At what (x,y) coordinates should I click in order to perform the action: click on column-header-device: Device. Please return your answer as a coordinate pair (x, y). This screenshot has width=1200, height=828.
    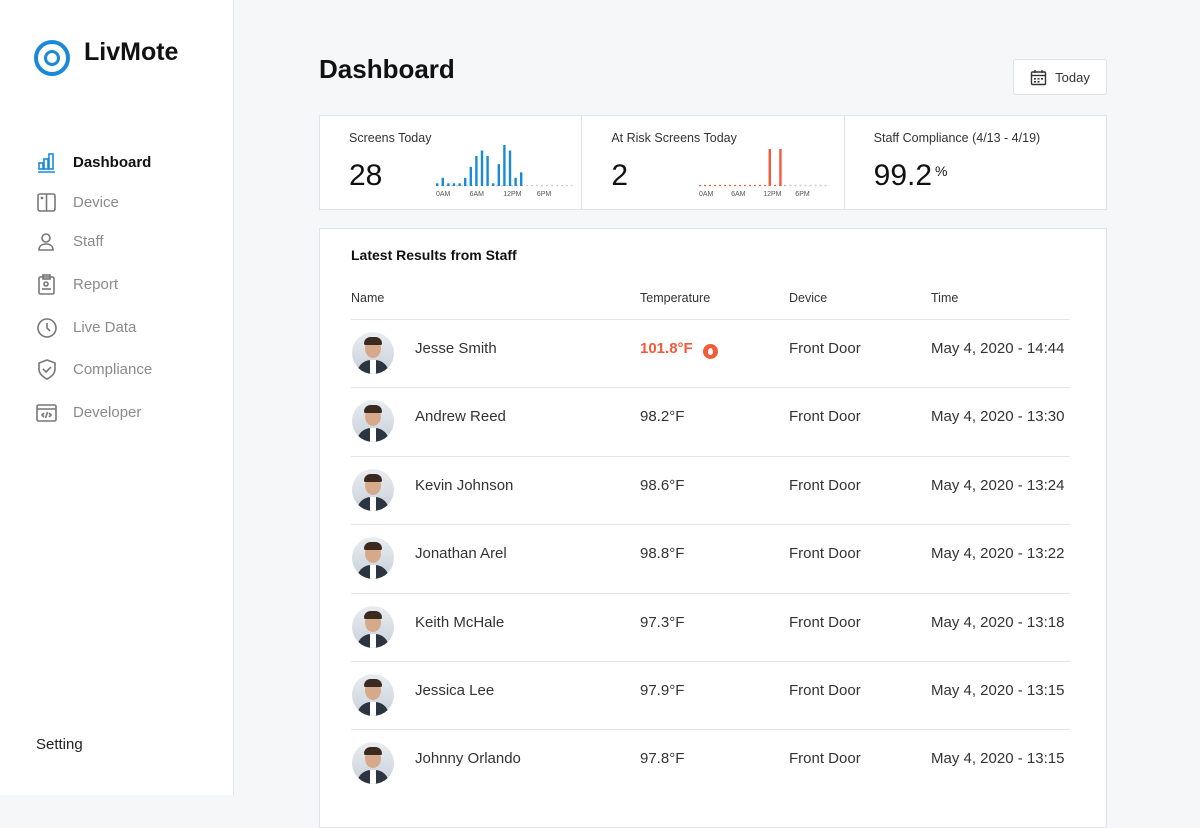
    Looking at the image, I should click on (808, 298).